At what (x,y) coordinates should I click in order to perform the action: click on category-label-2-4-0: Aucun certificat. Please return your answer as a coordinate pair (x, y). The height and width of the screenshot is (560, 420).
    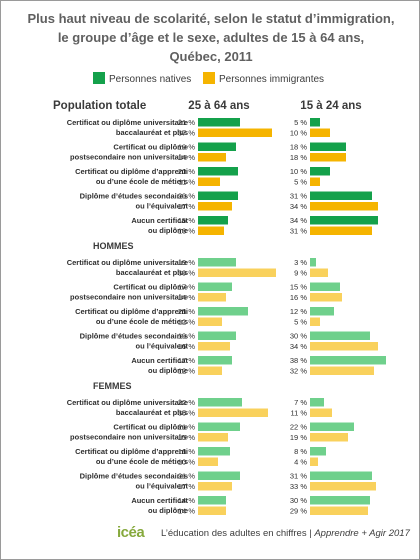
    Looking at the image, I should click on (159, 500).